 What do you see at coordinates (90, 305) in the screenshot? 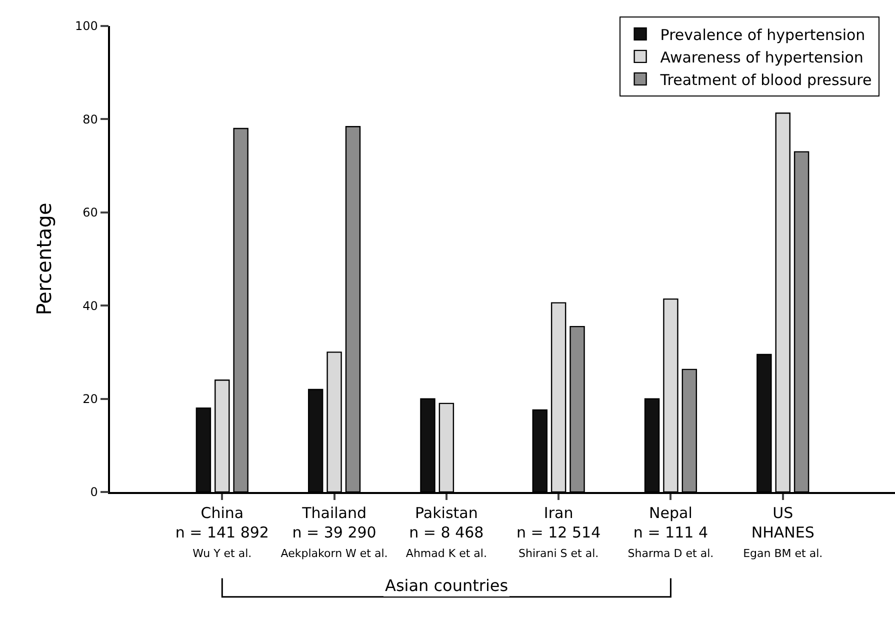
I see `y-tick-label: 40` at bounding box center [90, 305].